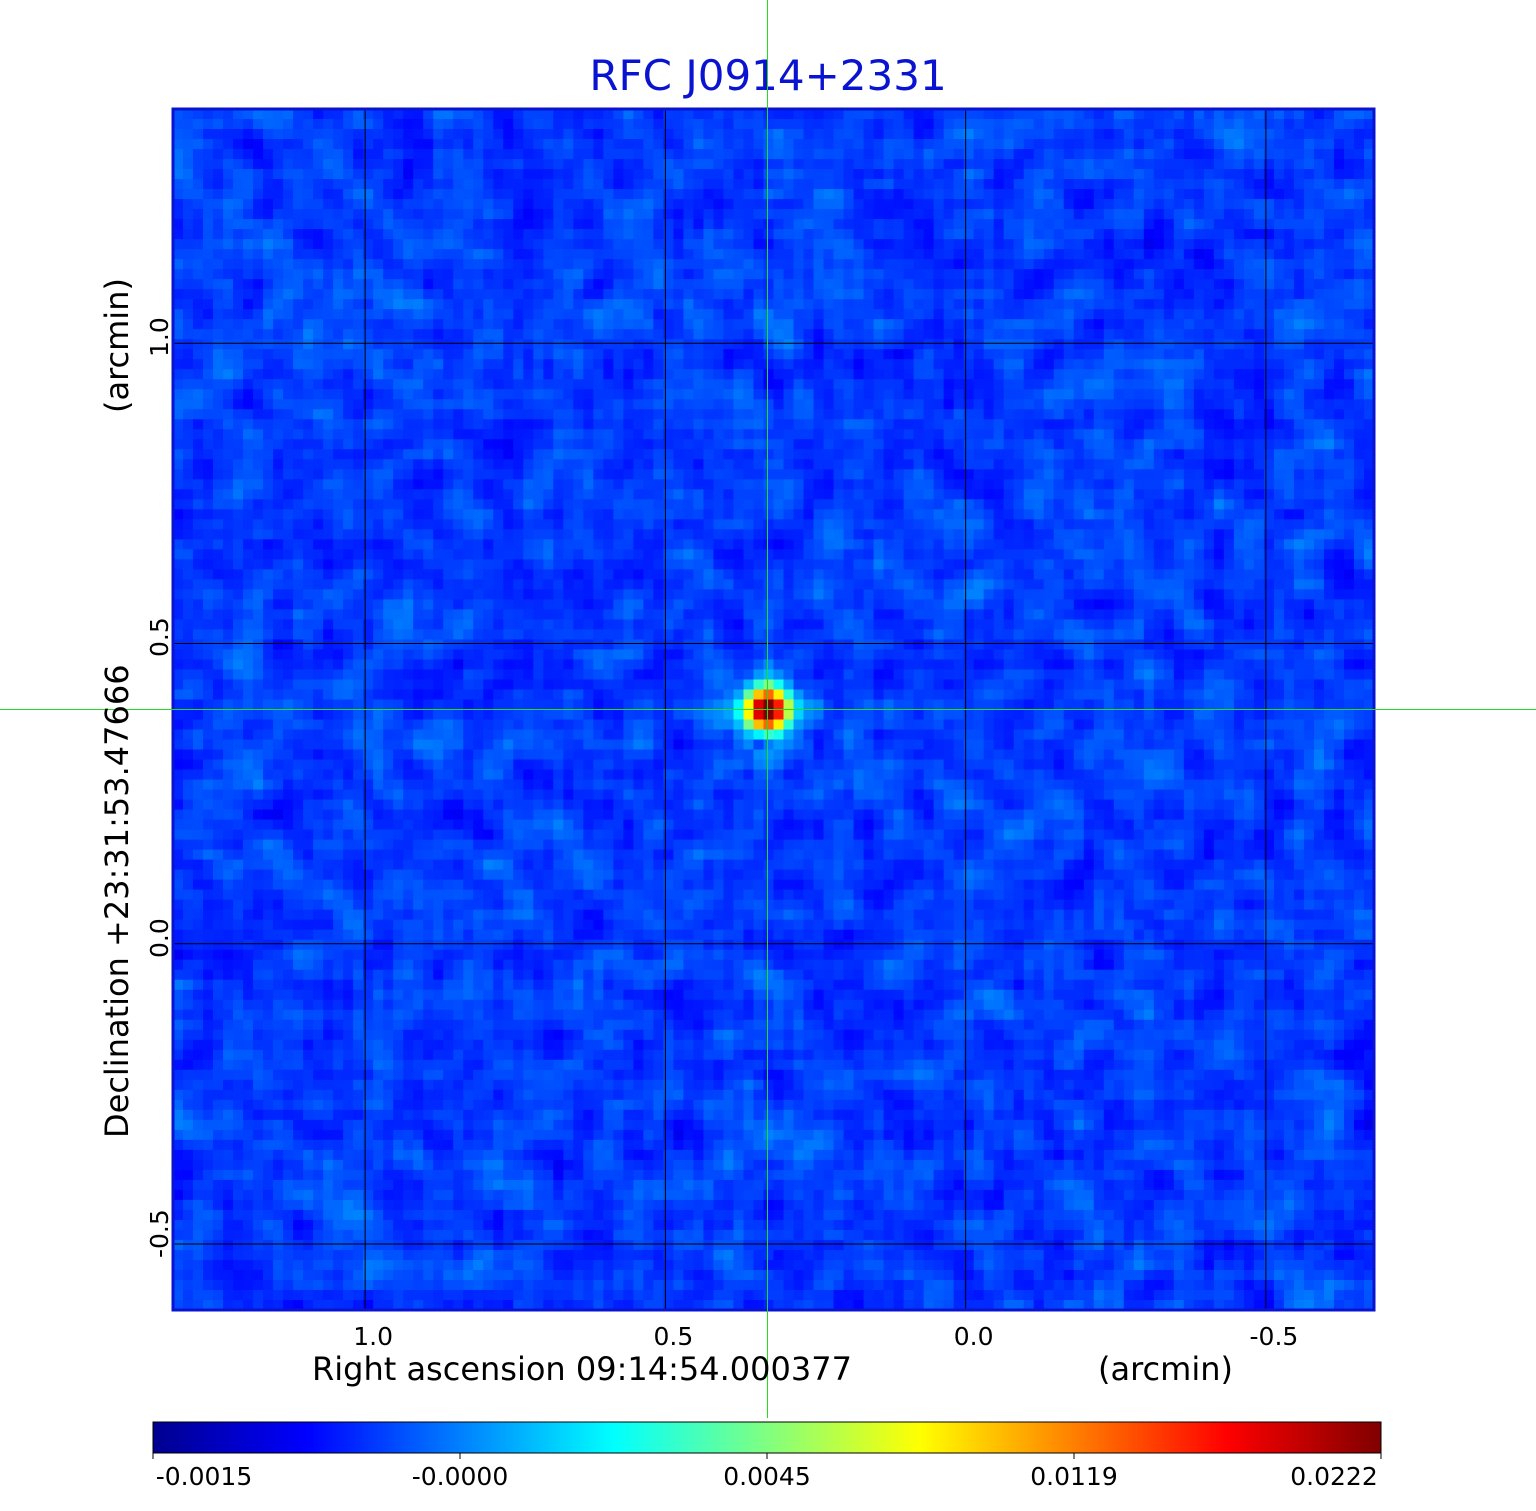 The width and height of the screenshot is (1536, 1511). What do you see at coordinates (373, 1336) in the screenshot?
I see `x-tick-label: 1.0` at bounding box center [373, 1336].